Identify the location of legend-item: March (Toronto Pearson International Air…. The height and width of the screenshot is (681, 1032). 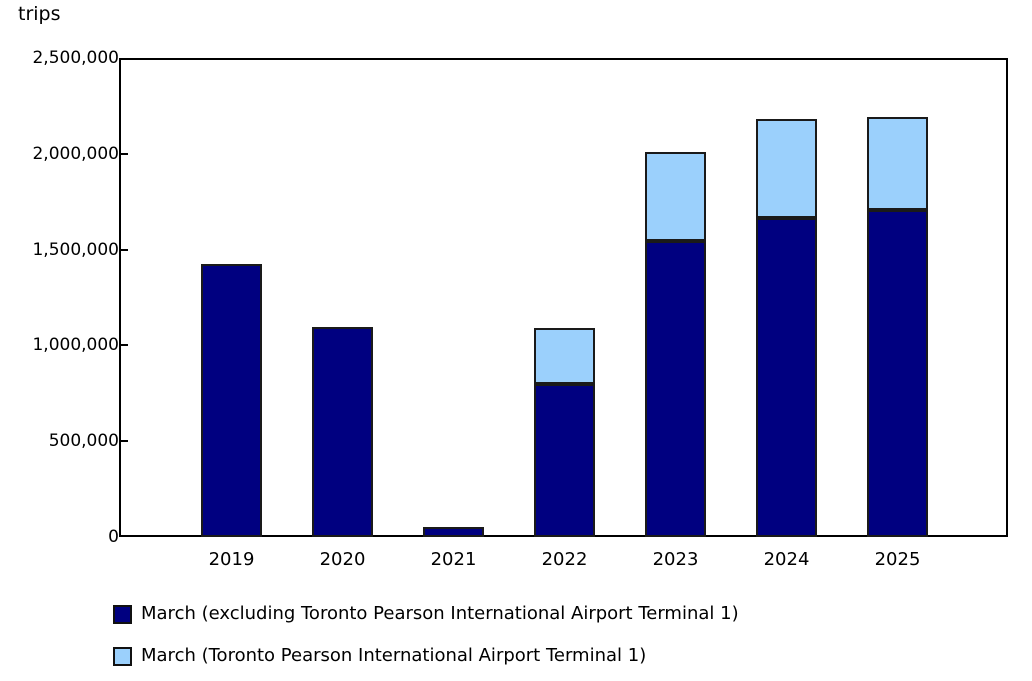
(553, 656).